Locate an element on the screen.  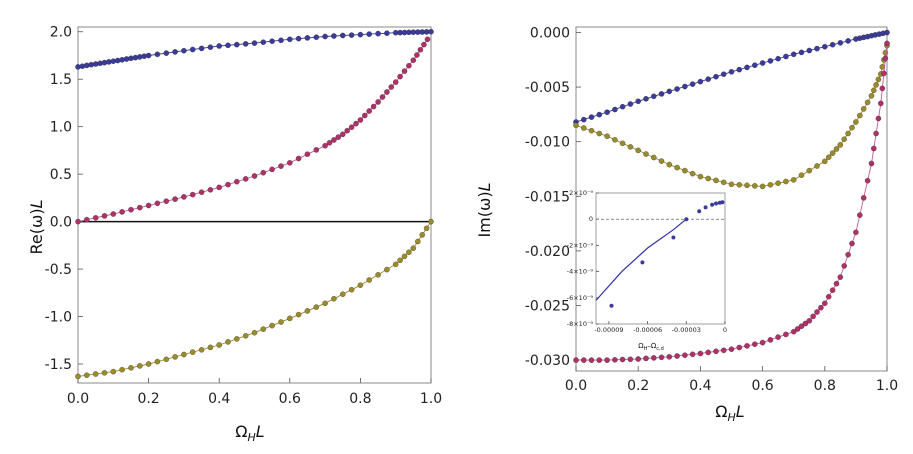
series-line-olive is located at coordinates (731, 116).